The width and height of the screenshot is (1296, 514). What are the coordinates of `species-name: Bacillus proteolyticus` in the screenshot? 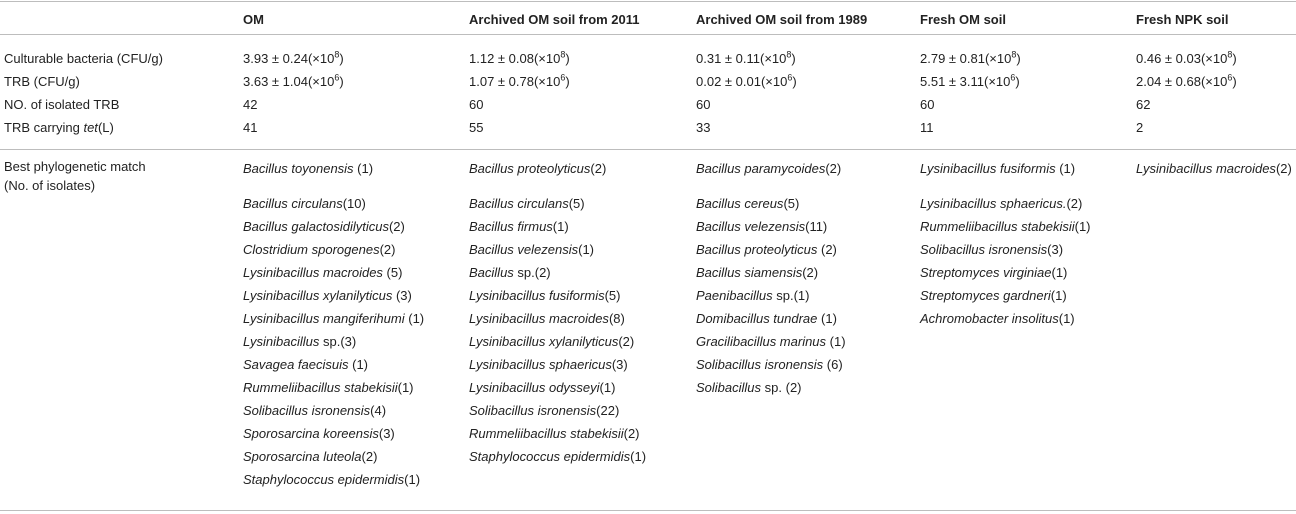 It's located at (757, 249).